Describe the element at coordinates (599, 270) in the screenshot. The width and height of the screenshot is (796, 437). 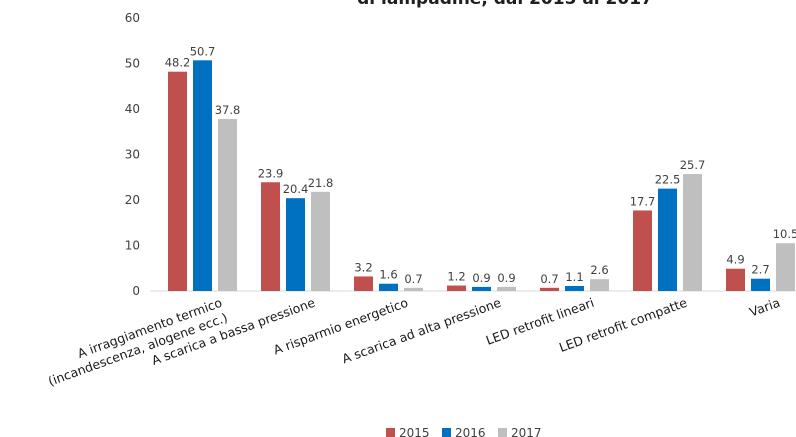
I see `value-label: 2.6` at that location.